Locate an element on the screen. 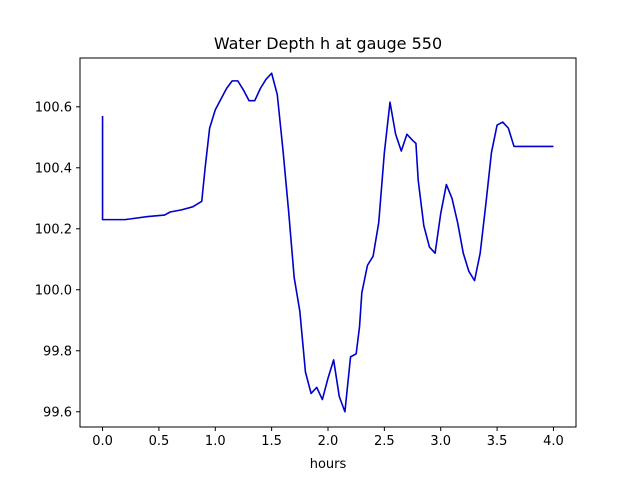 The width and height of the screenshot is (640, 480). x-tick-label: 2.0 is located at coordinates (328, 441).